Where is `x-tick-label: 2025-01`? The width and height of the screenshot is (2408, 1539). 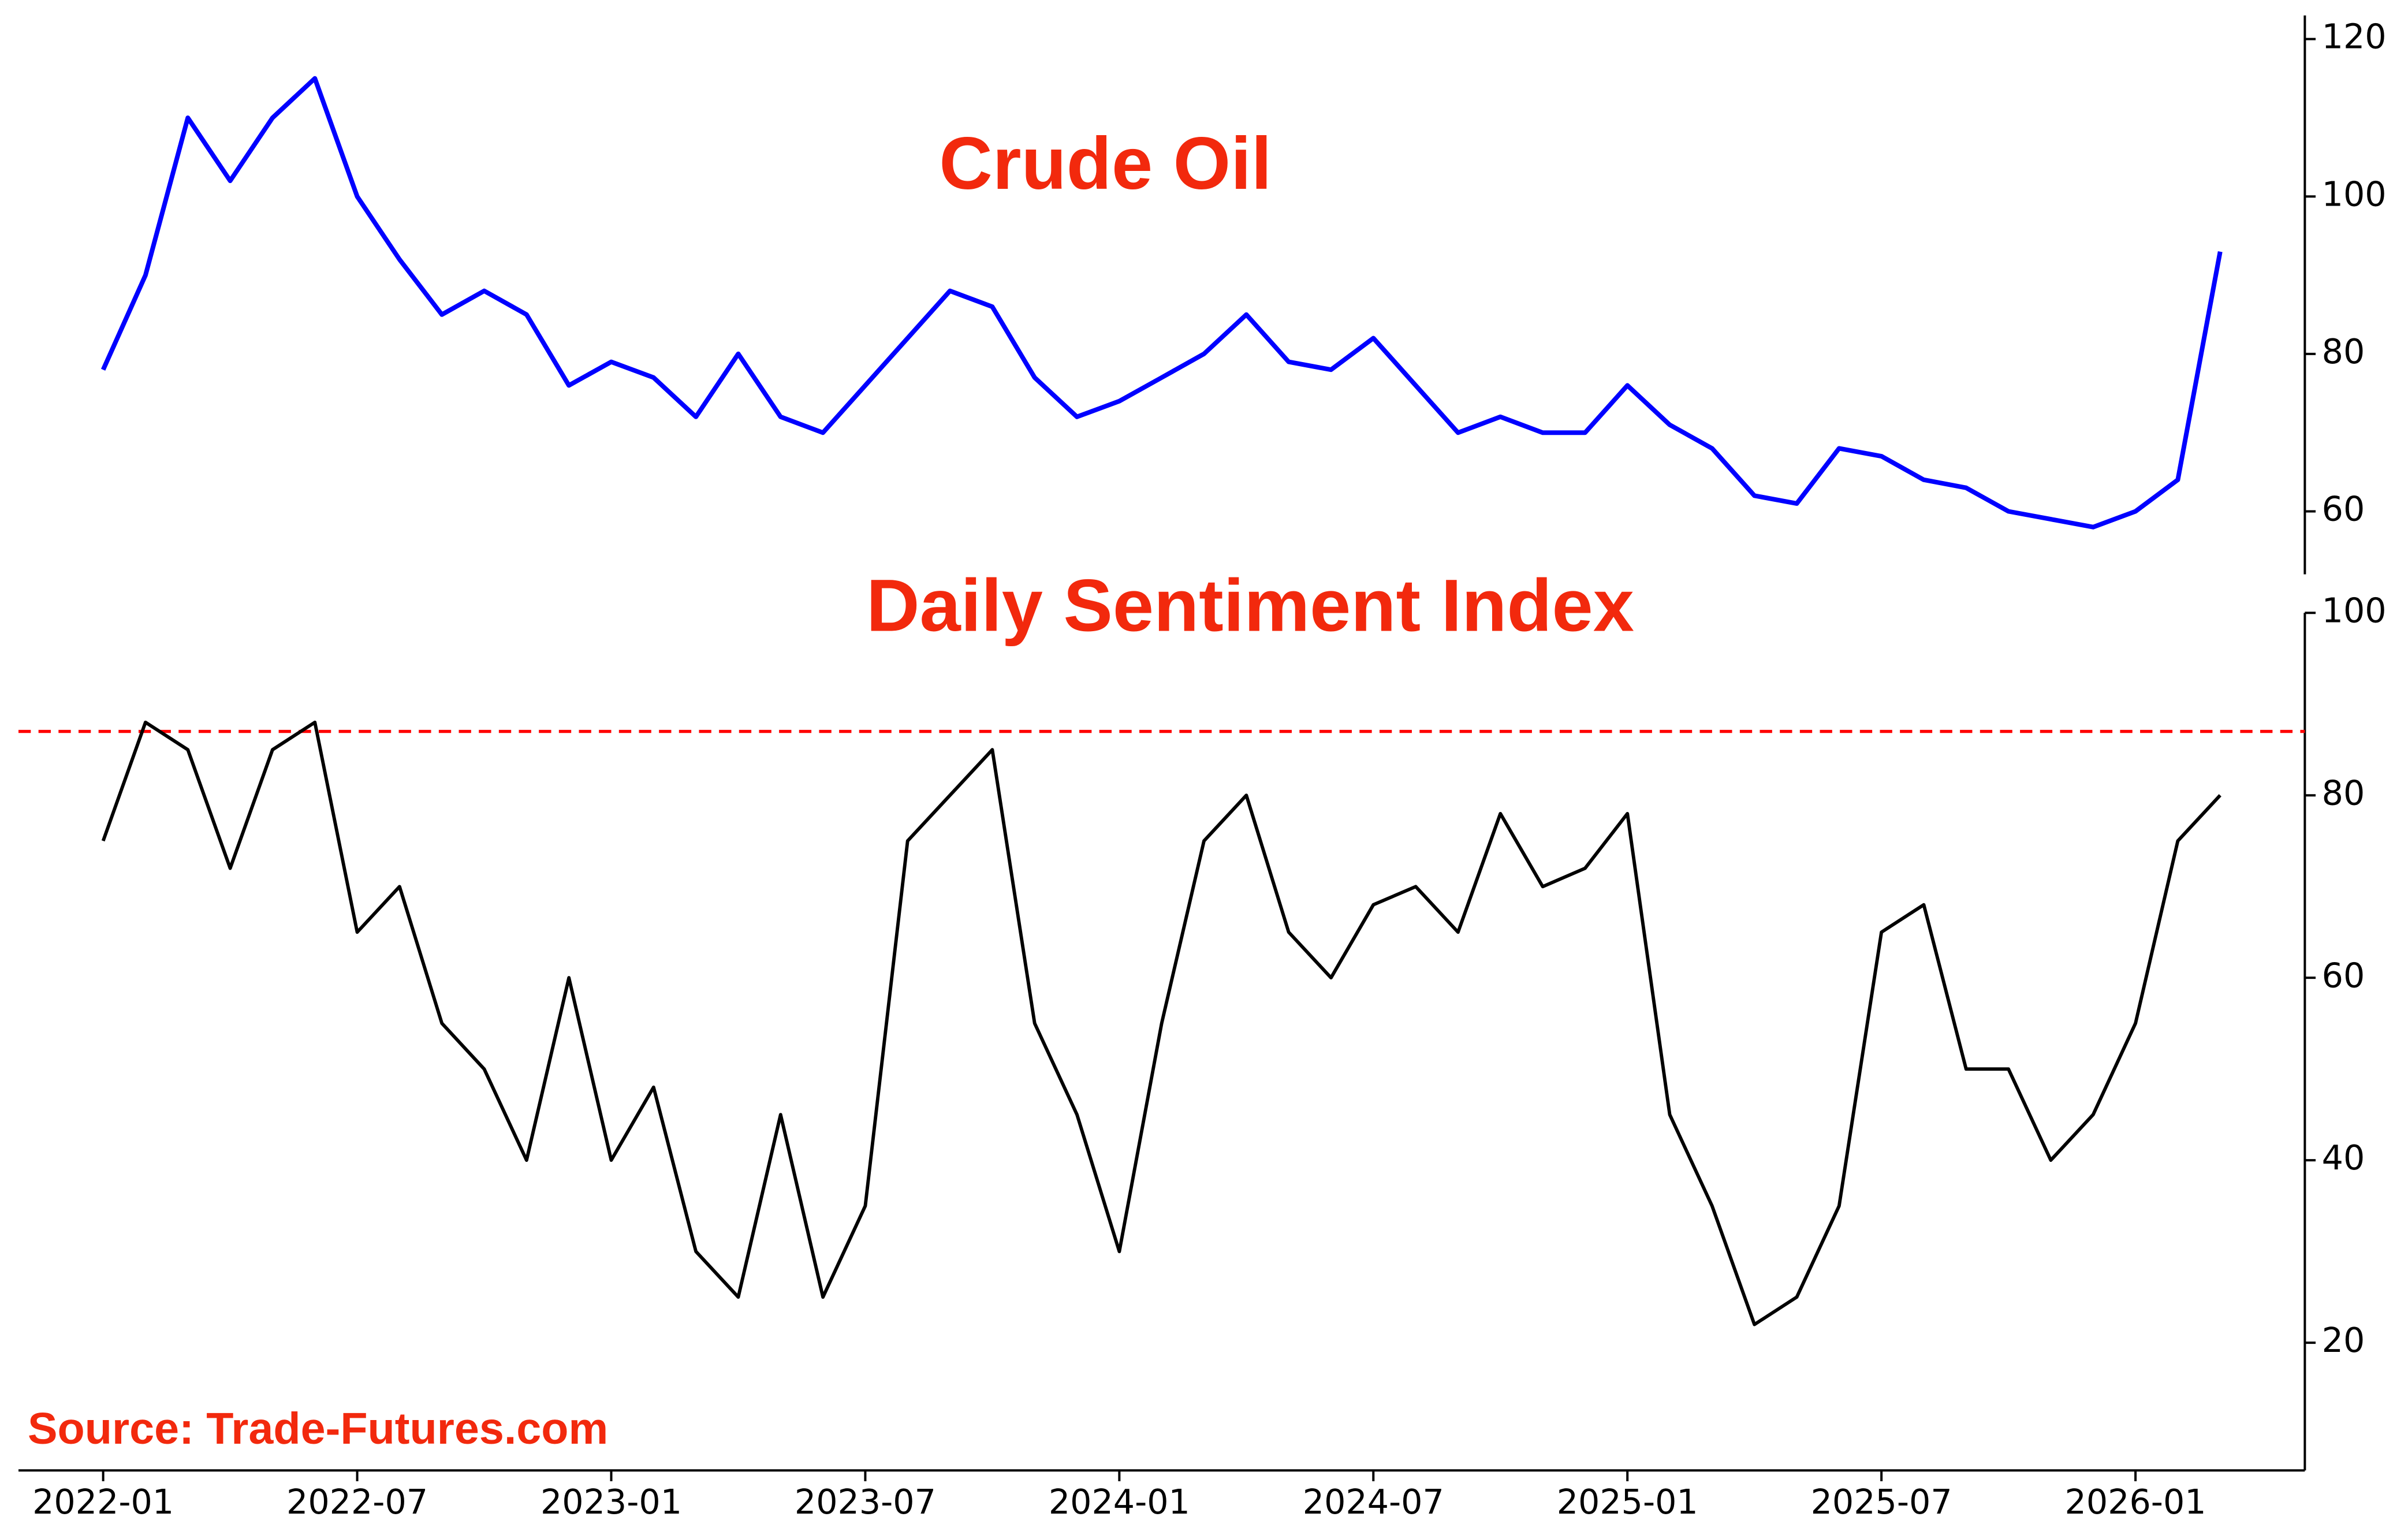
x-tick-label: 2025-01 is located at coordinates (1627, 1502).